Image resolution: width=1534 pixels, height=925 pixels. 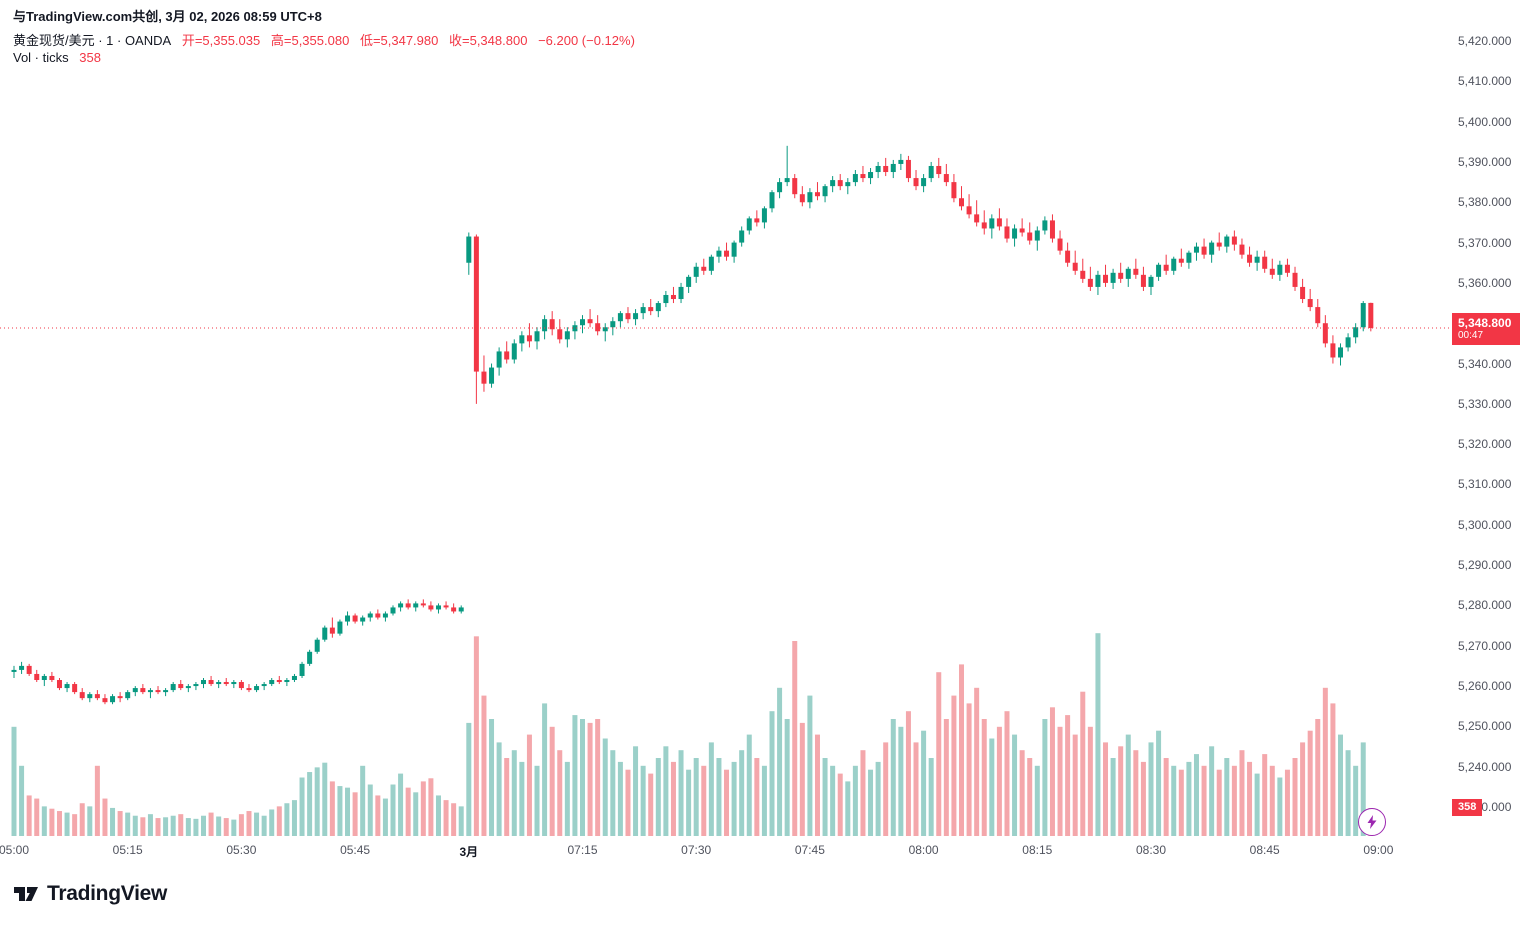 I want to click on price-axis-label: 5,340.000, so click(x=1485, y=363).